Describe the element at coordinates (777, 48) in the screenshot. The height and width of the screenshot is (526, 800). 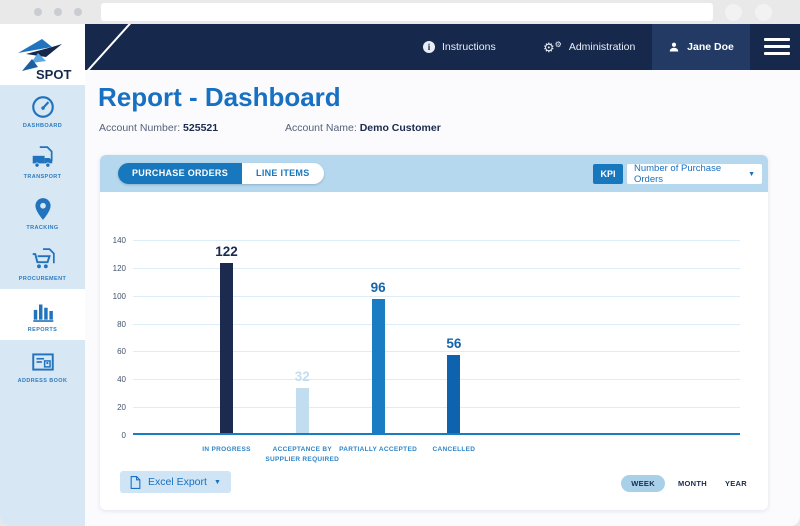
I see `hamburger-menu-icon` at that location.